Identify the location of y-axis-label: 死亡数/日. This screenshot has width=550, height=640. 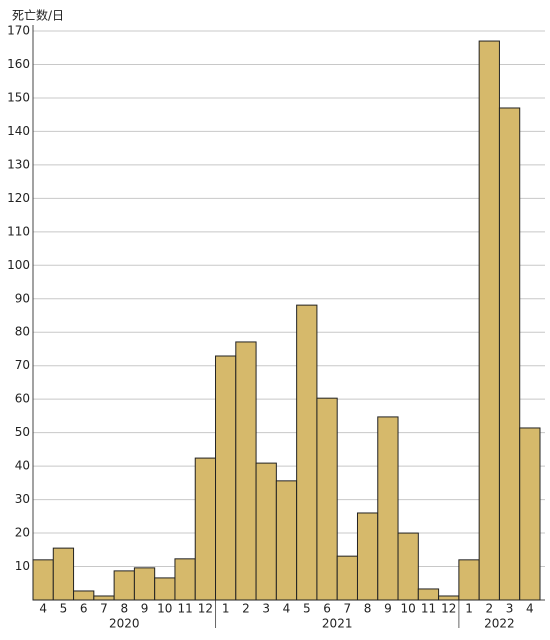
(38, 15).